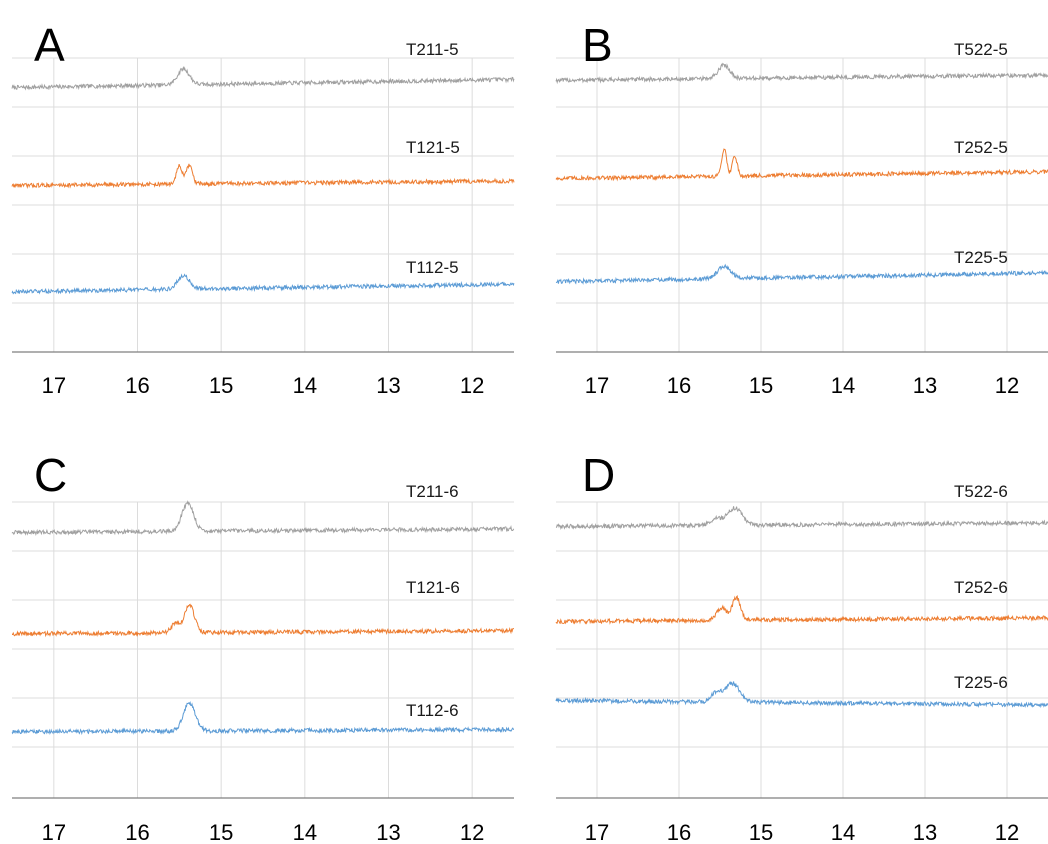  I want to click on panel-letter: B, so click(597, 45).